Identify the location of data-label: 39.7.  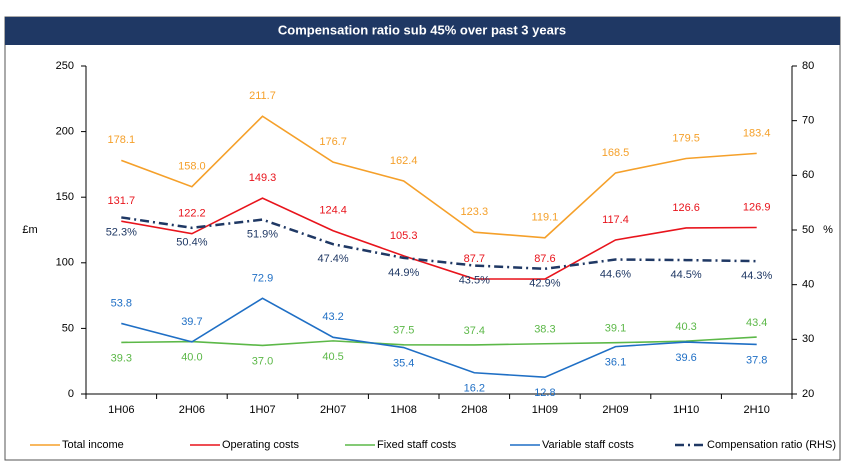
(191, 322).